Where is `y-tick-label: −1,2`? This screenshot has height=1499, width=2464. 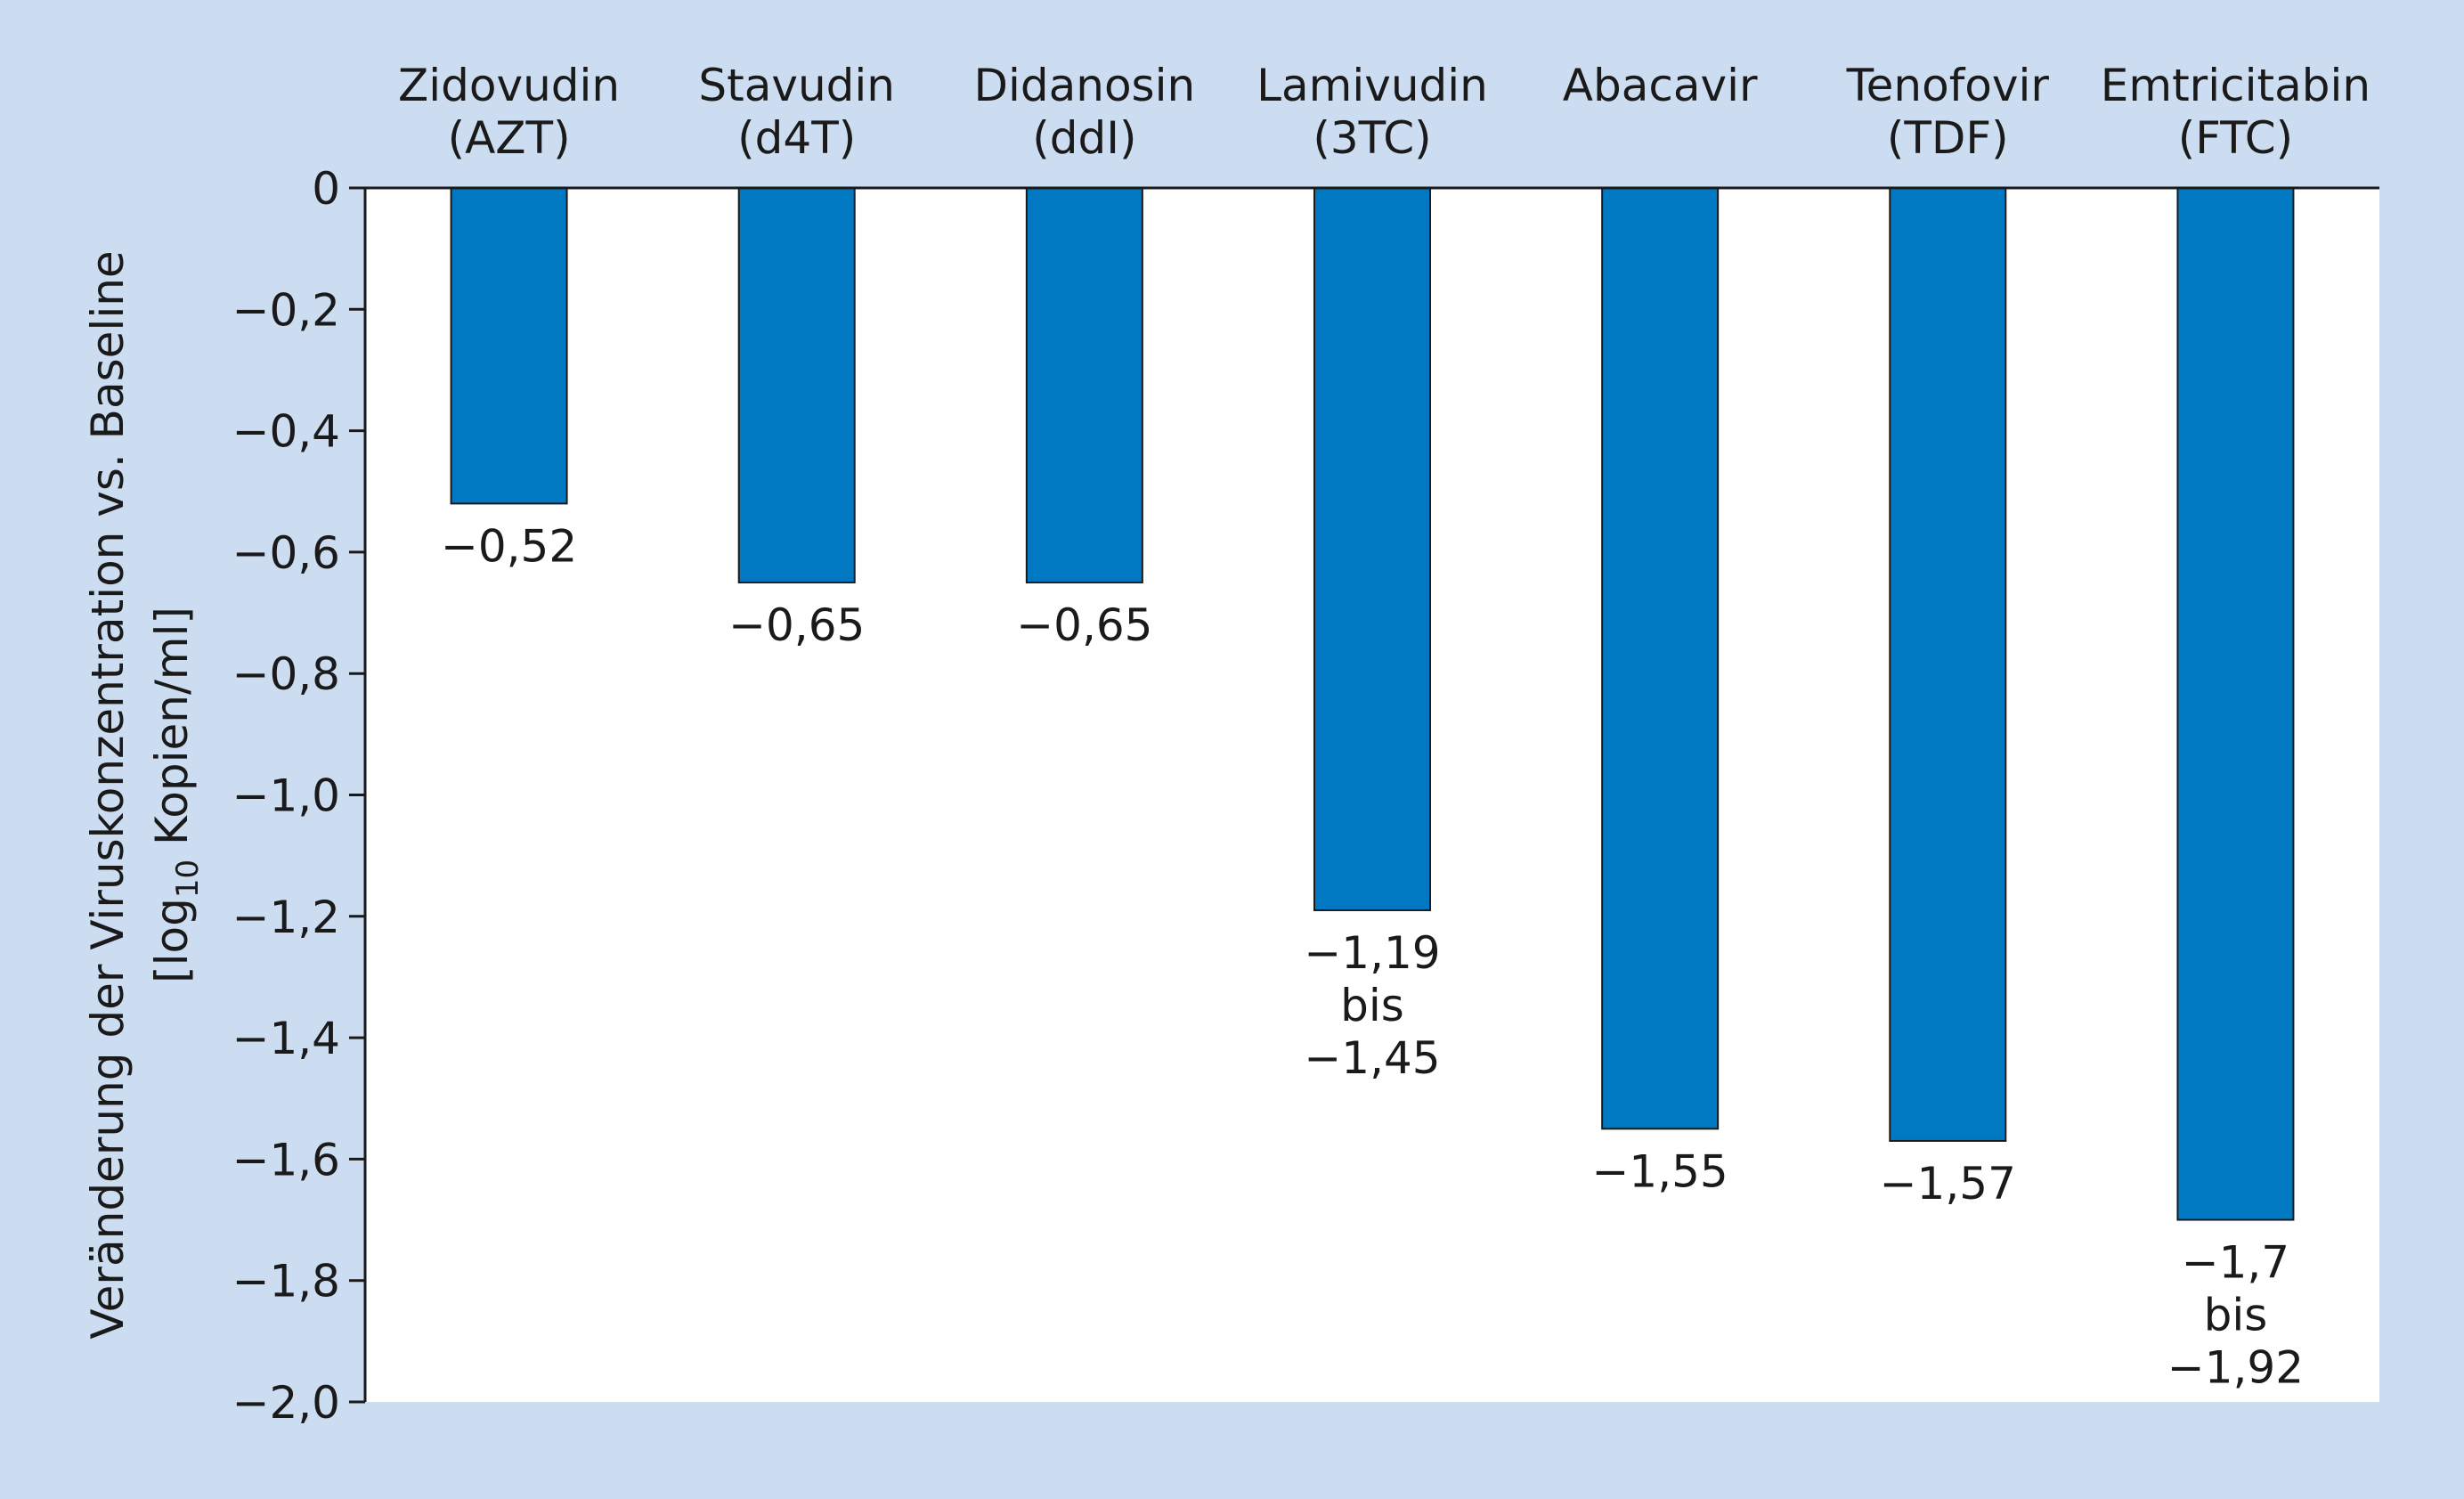 y-tick-label: −1,2 is located at coordinates (286, 917).